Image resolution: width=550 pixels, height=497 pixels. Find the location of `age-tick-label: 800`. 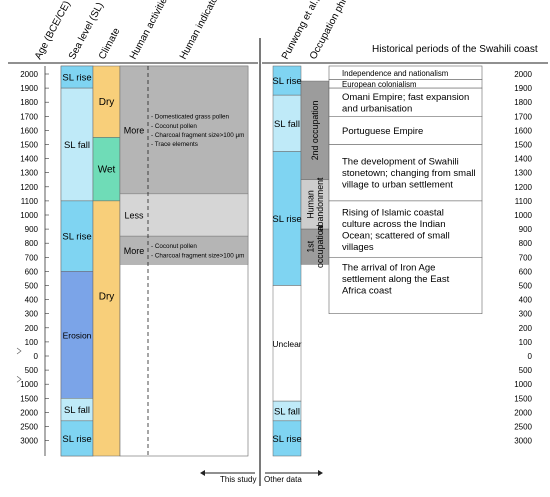

age-tick-label: 800 is located at coordinates (32, 243).